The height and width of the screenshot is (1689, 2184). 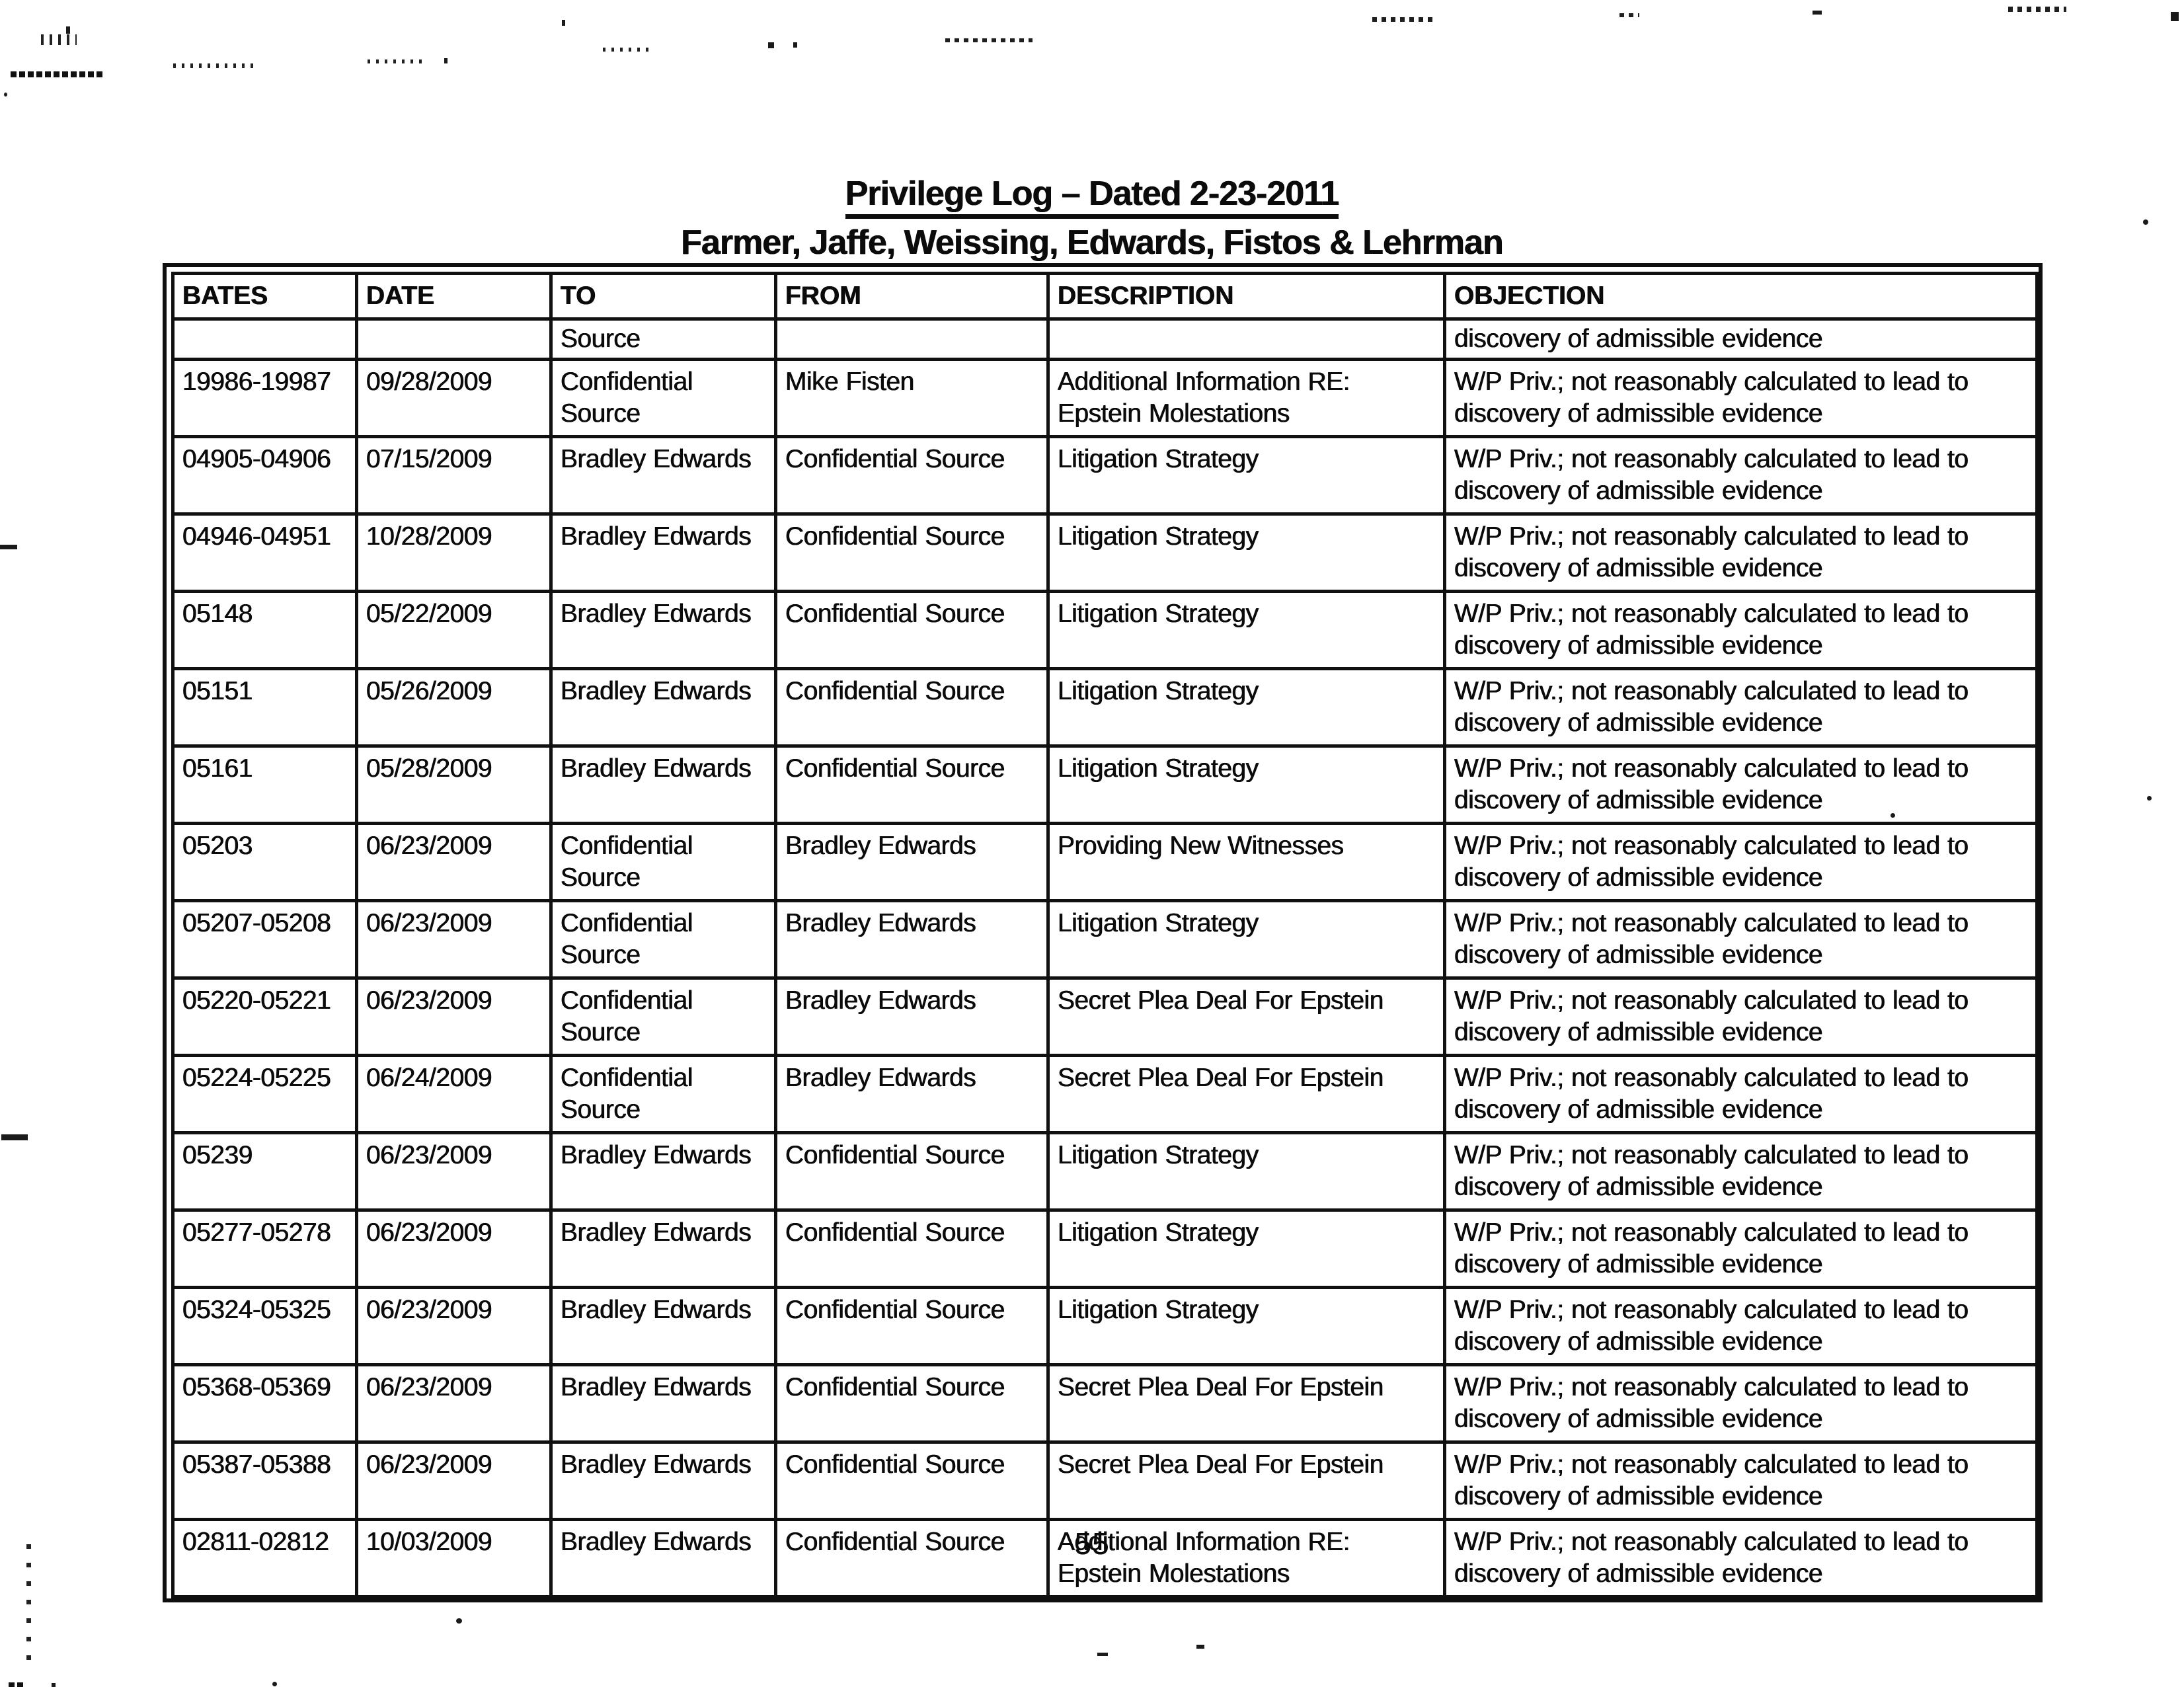 I want to click on column-header-to: TO, so click(x=663, y=296).